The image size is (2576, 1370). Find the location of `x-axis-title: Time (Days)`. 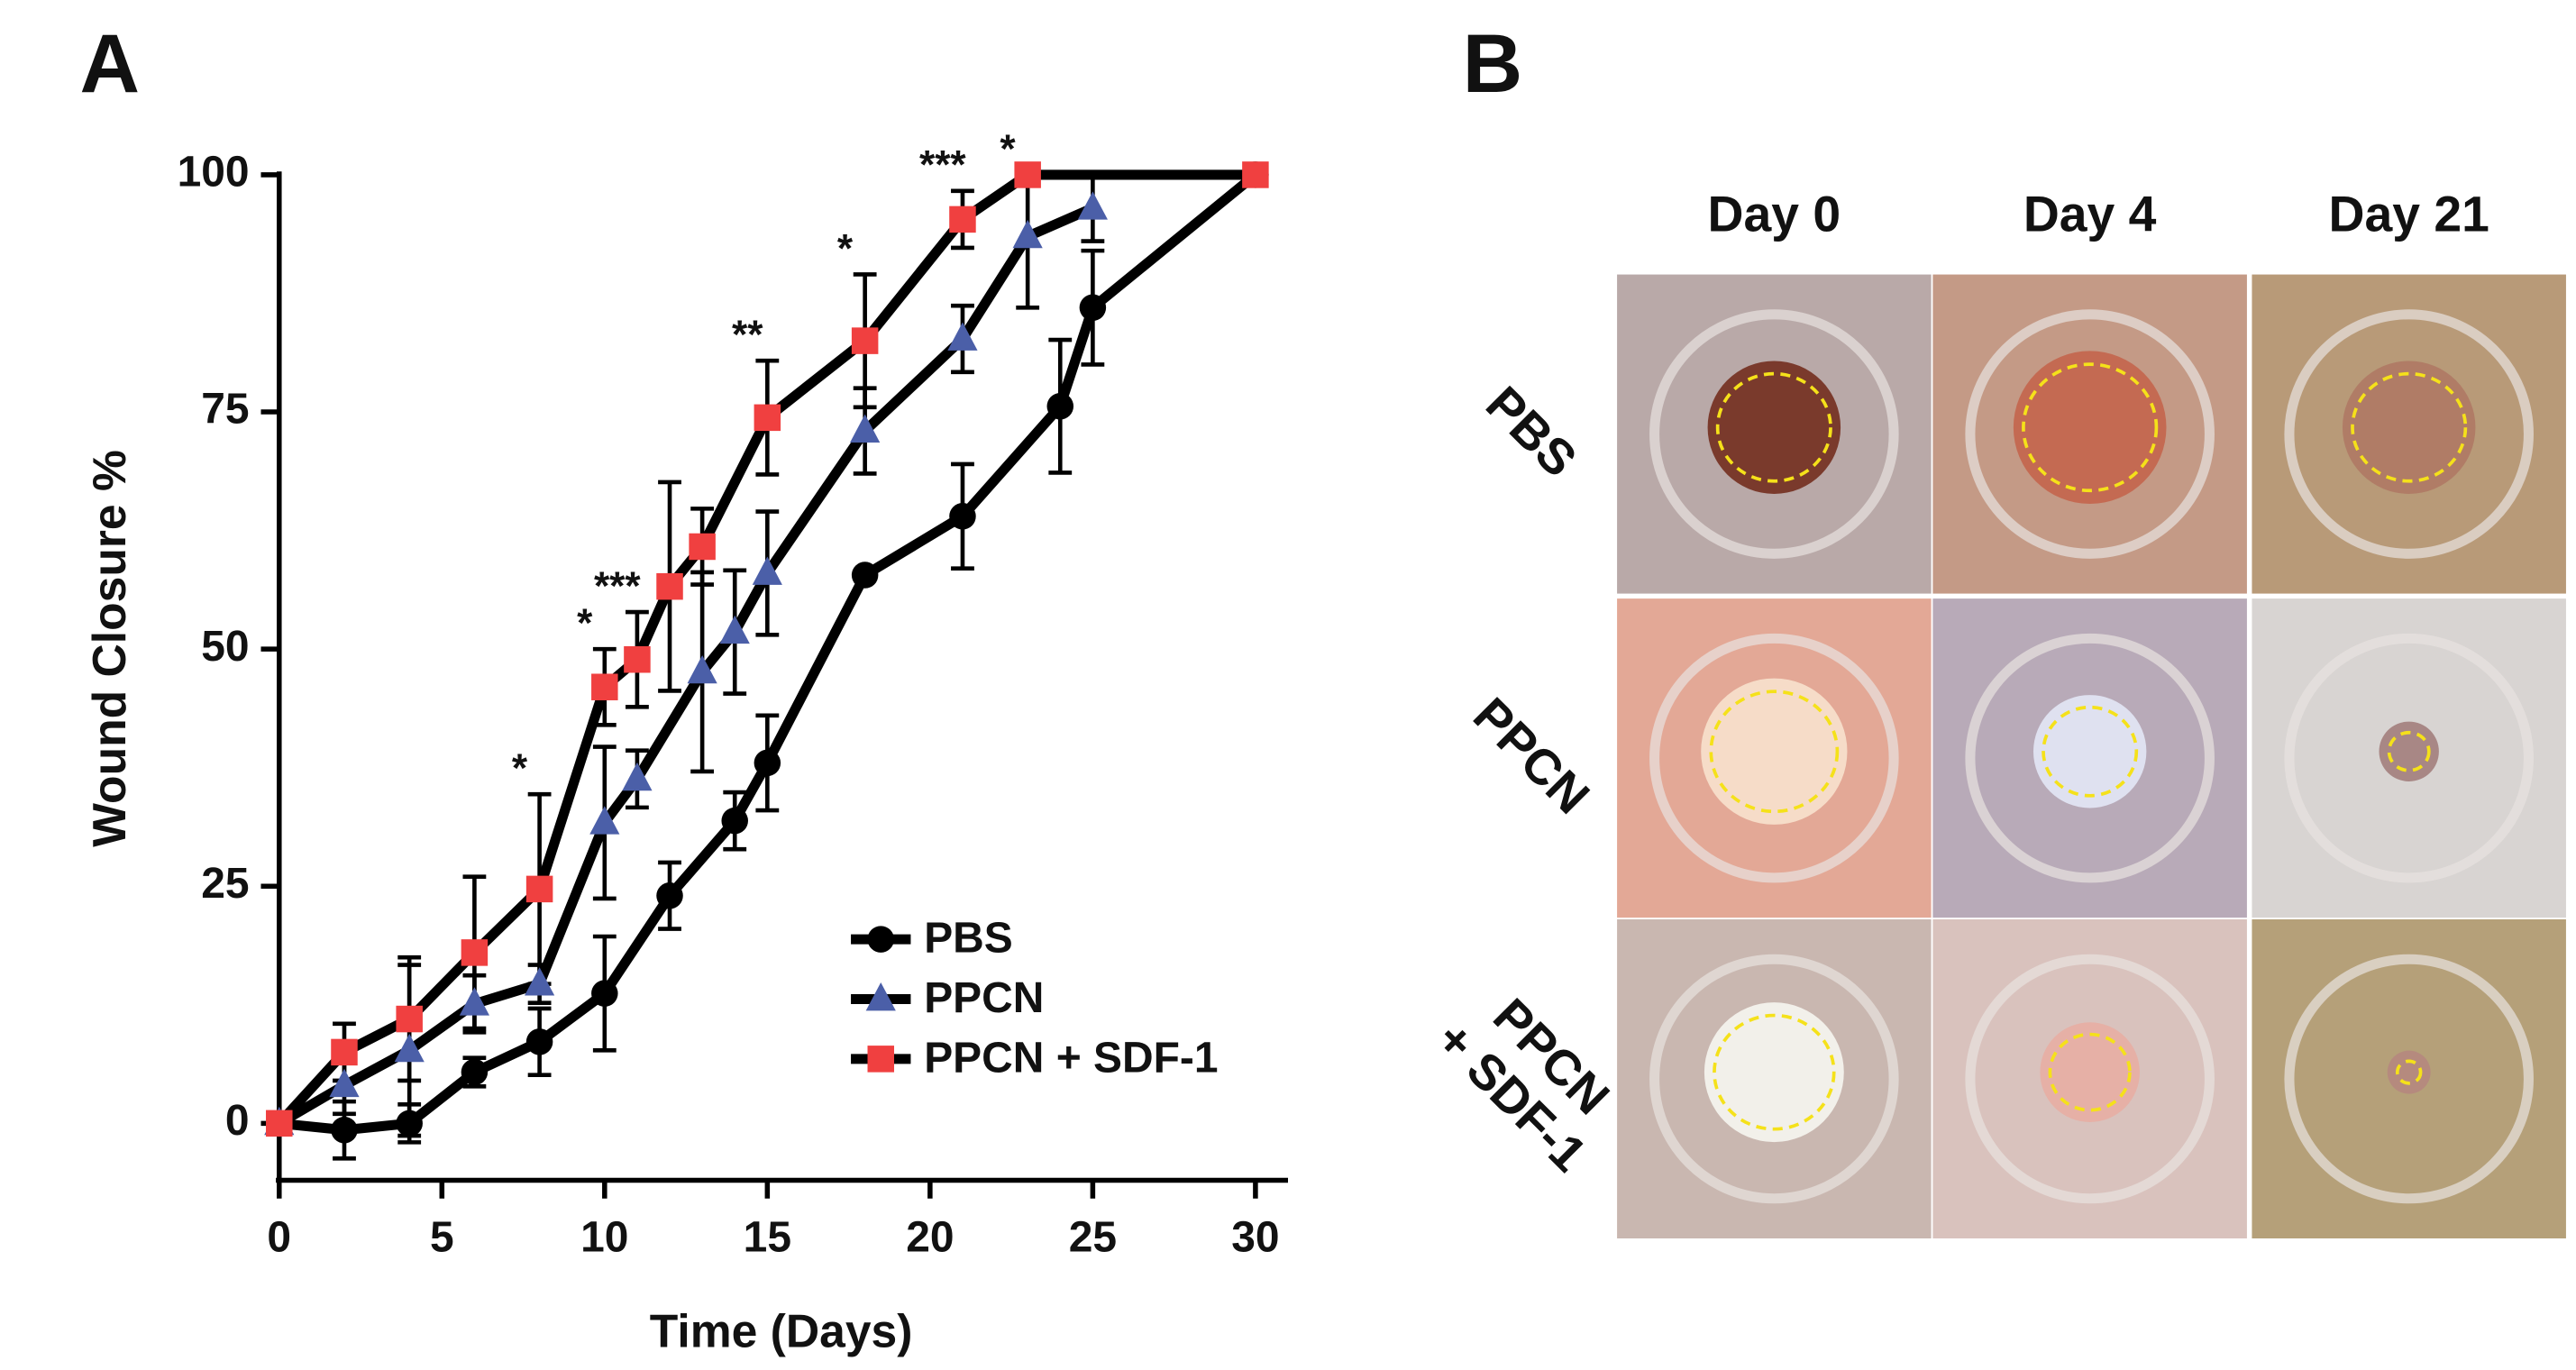

x-axis-title: Time (Days) is located at coordinates (781, 1331).